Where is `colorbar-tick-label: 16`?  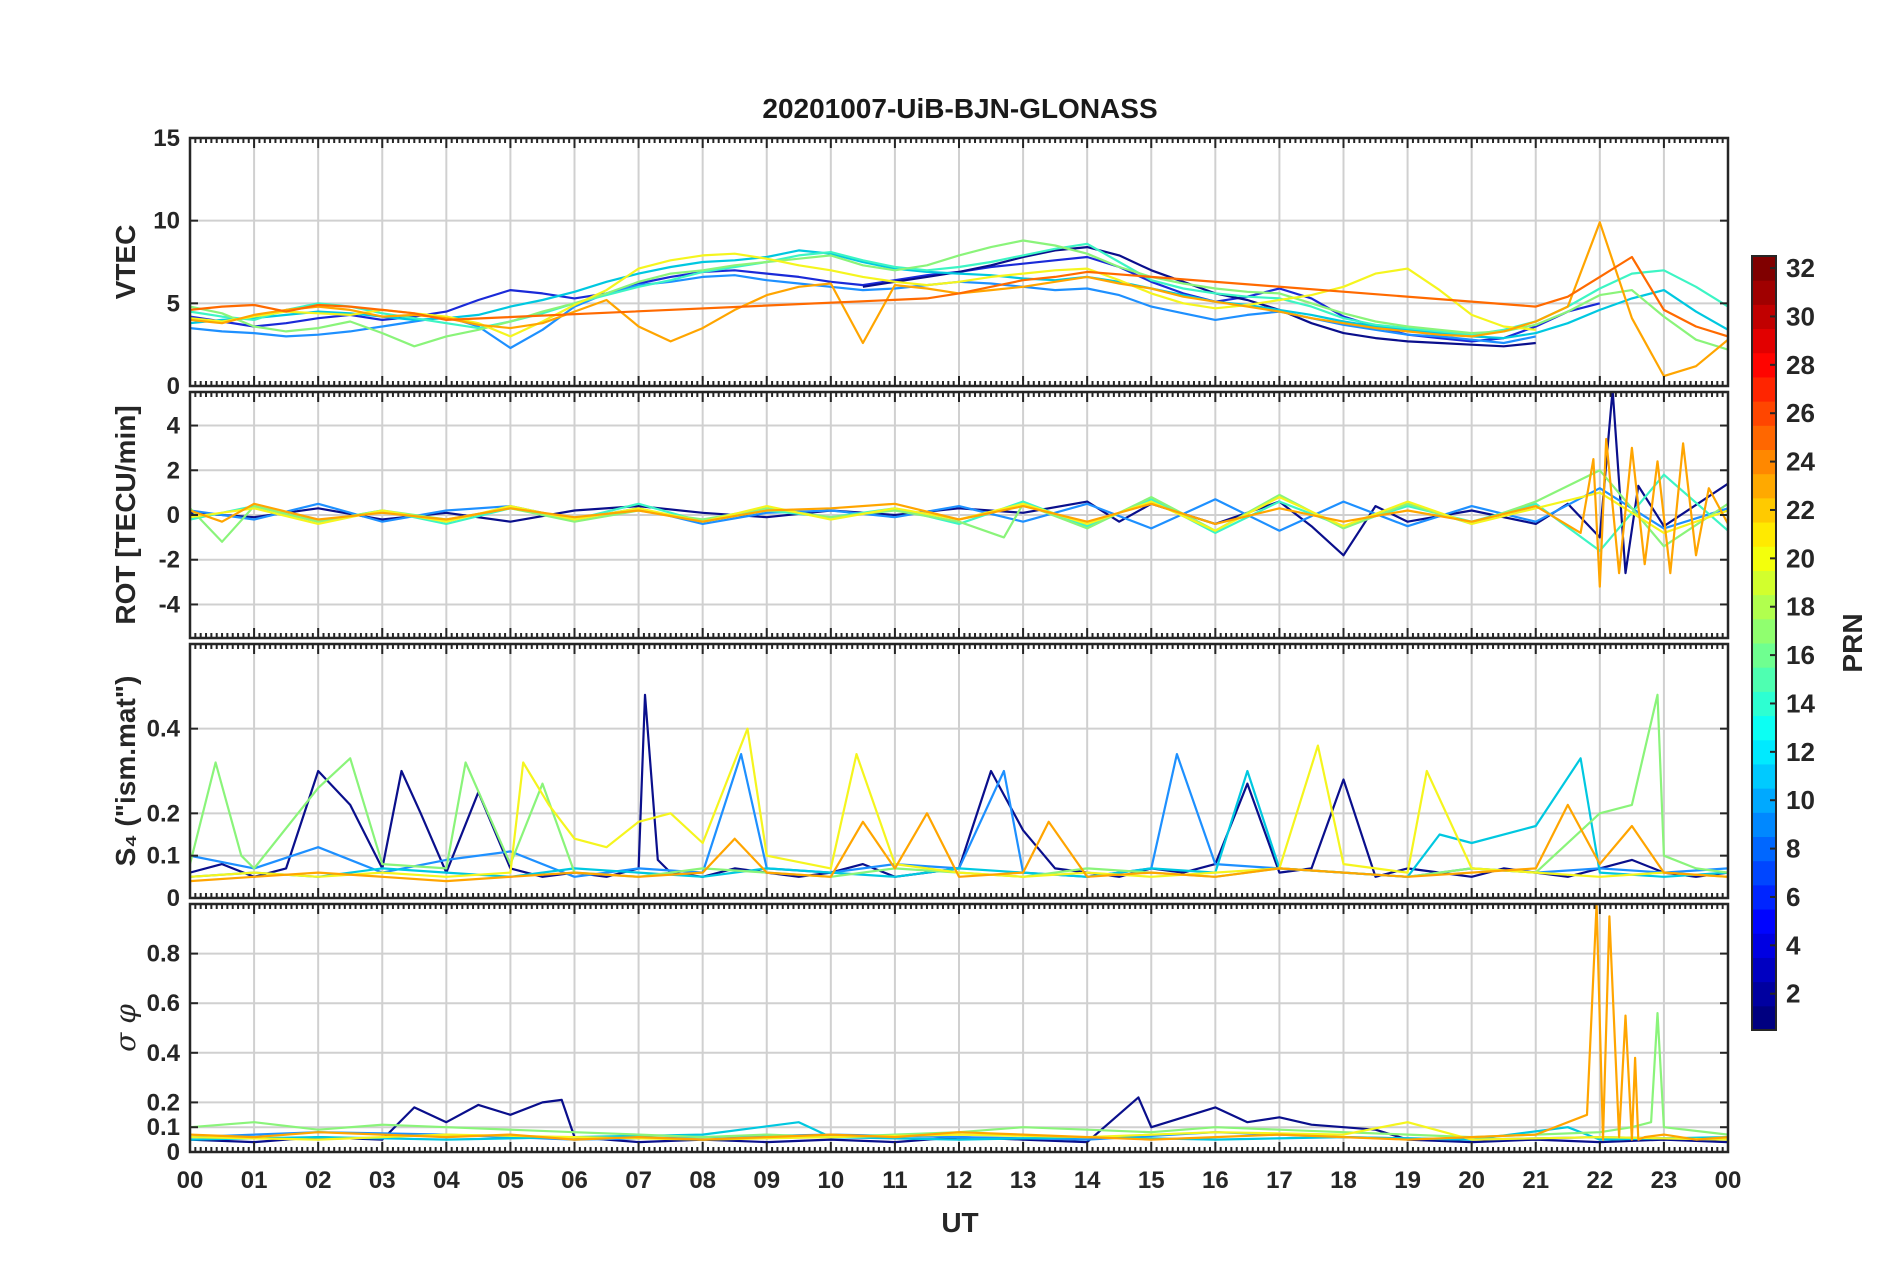
colorbar-tick-label: 16 is located at coordinates (1800, 655).